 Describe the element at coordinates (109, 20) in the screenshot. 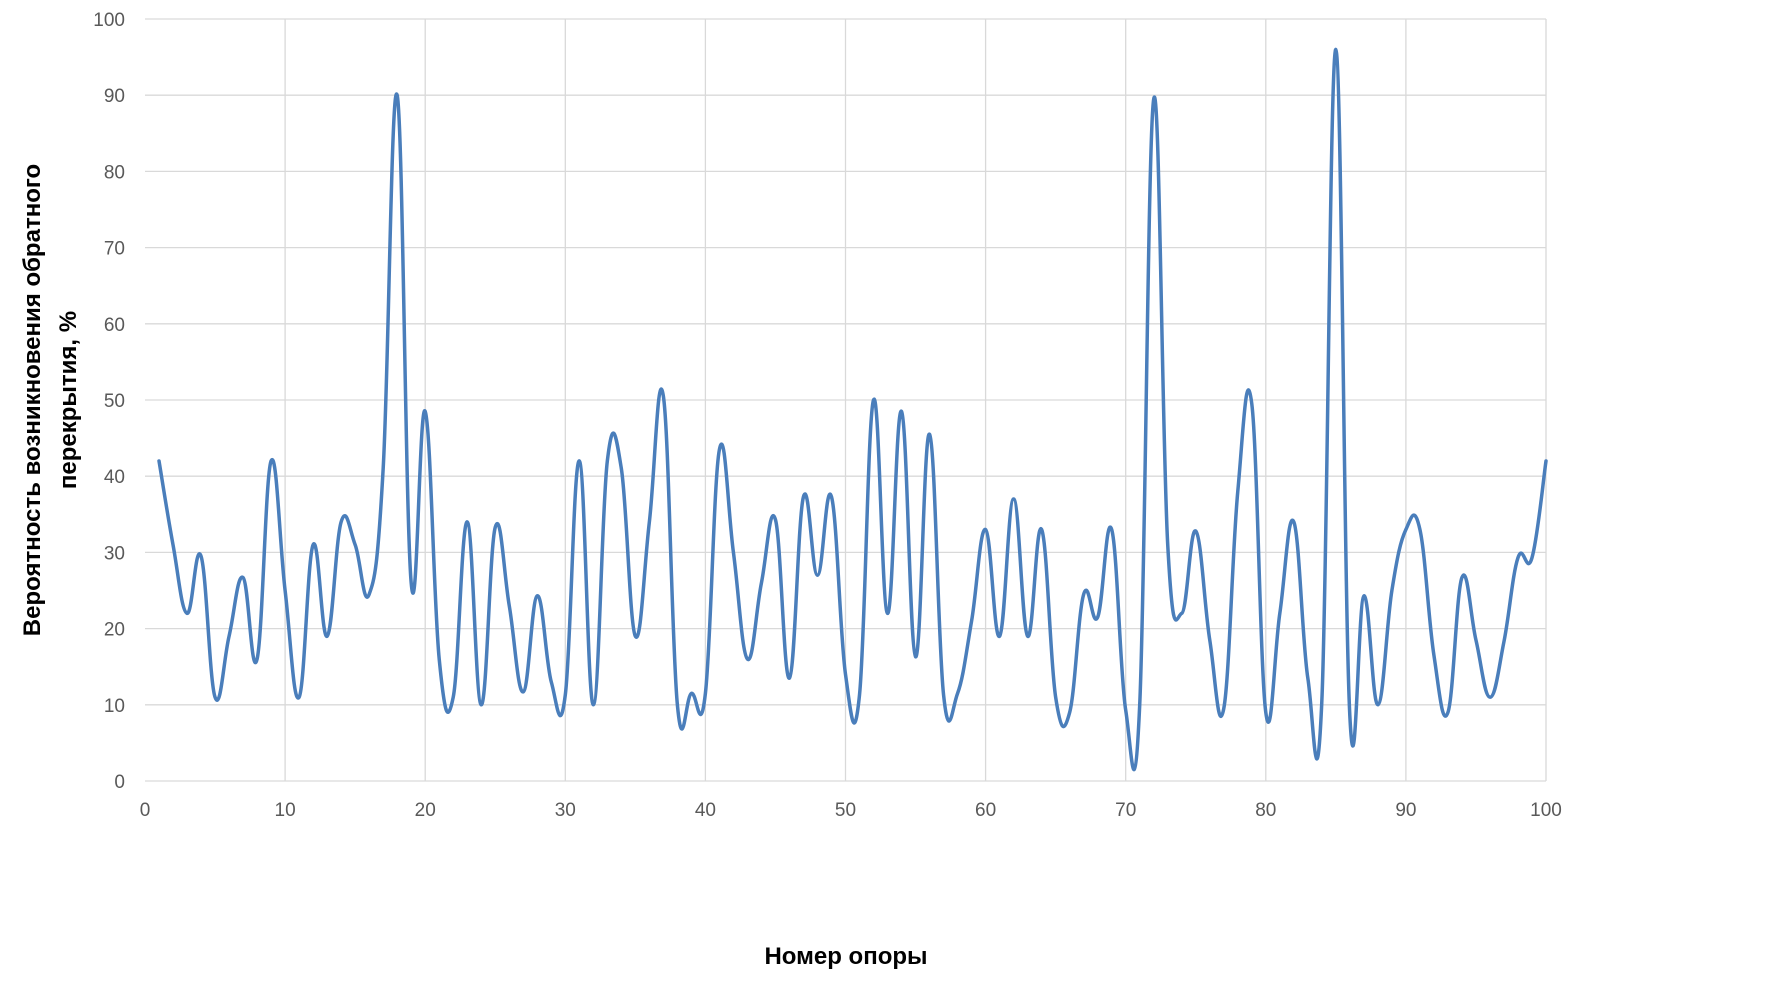

I see `y-tick-label: 100` at that location.